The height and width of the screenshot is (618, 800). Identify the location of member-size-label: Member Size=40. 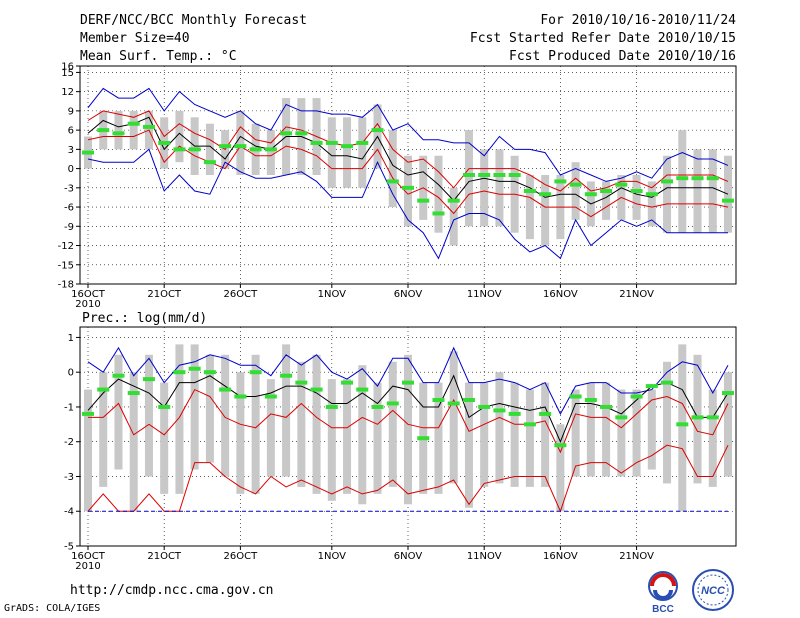
(135, 38).